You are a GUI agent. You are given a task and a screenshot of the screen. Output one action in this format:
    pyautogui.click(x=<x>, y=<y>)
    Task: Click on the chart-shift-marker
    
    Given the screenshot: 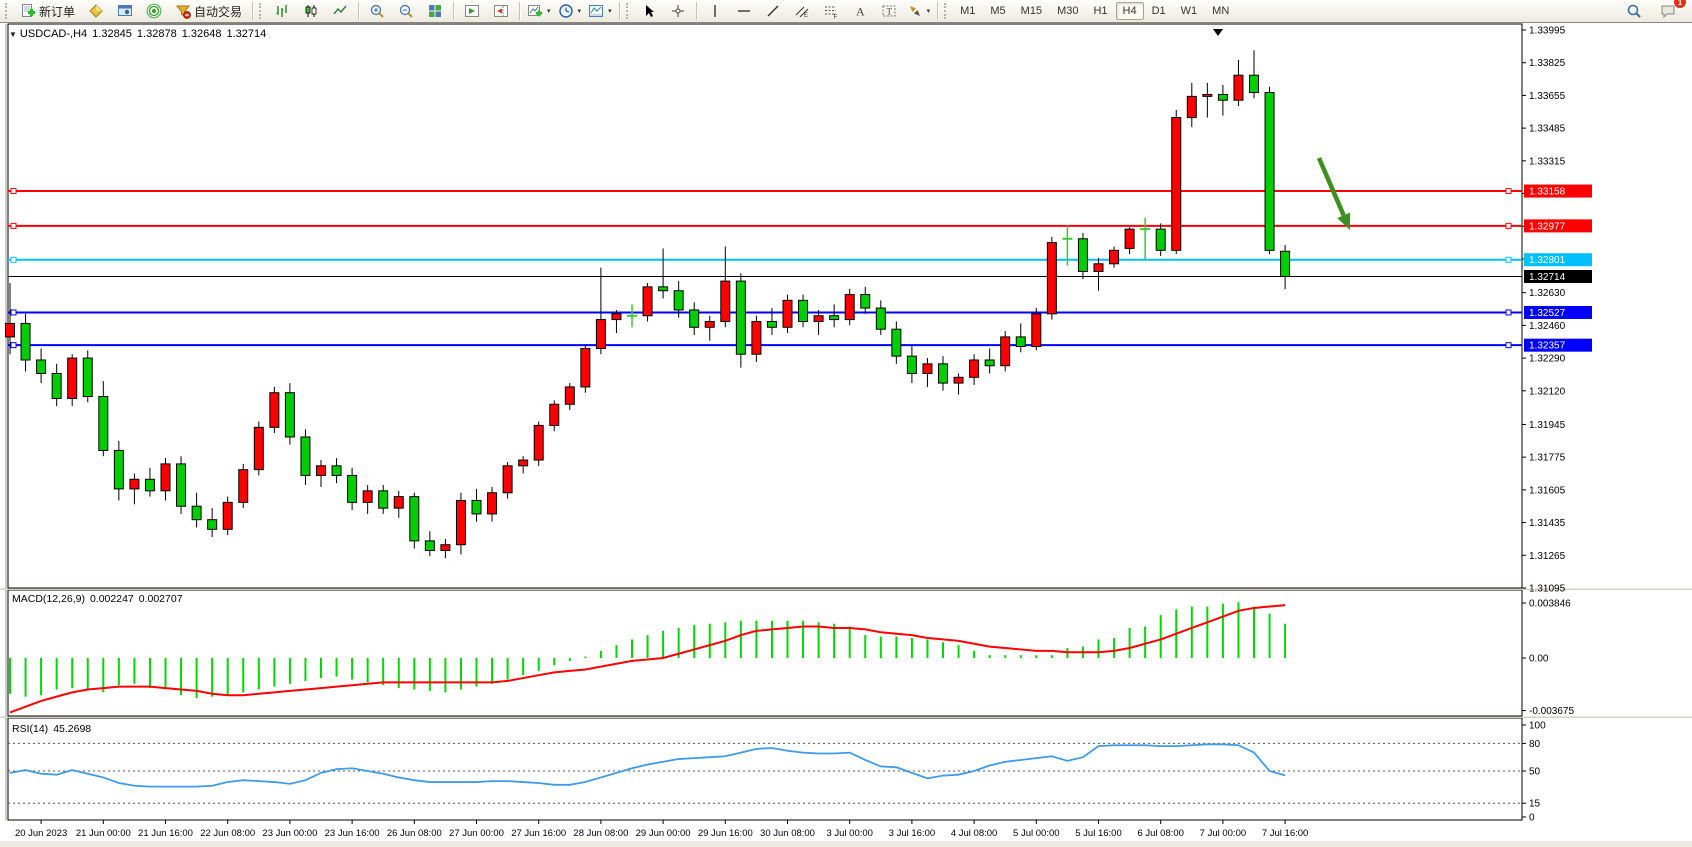 What is the action you would take?
    pyautogui.click(x=1218, y=32)
    